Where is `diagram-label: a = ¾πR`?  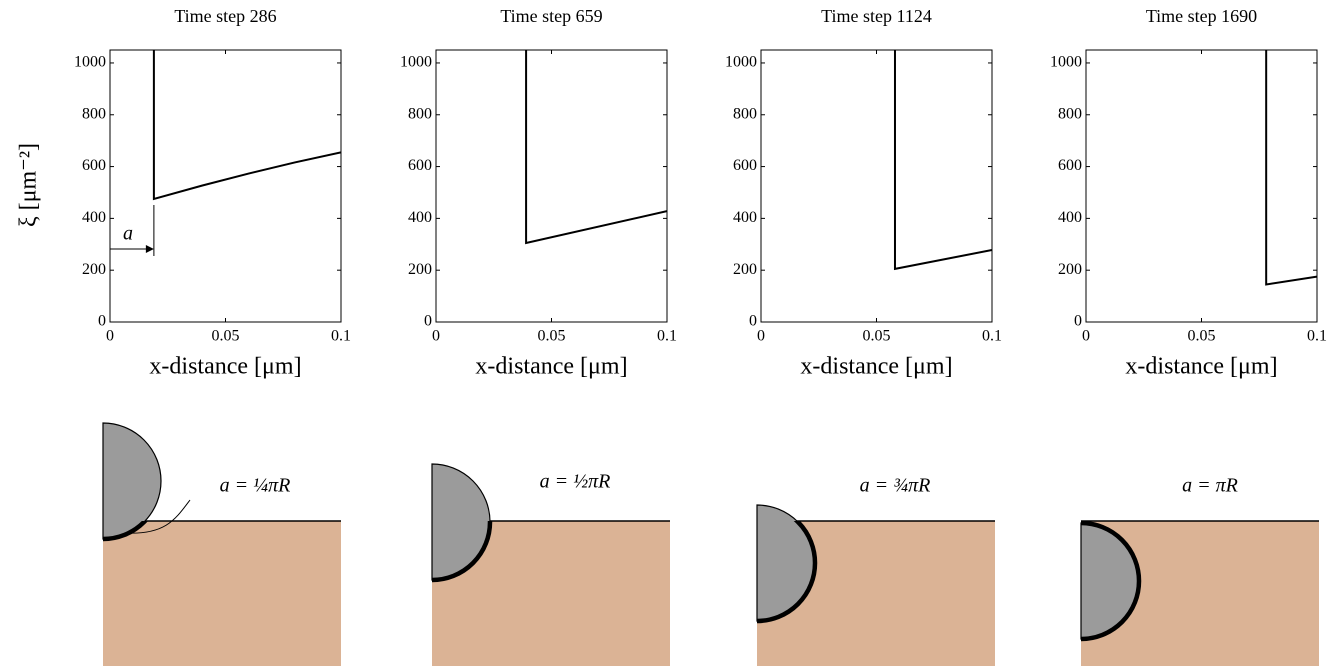 diagram-label: a = ¾πR is located at coordinates (895, 486).